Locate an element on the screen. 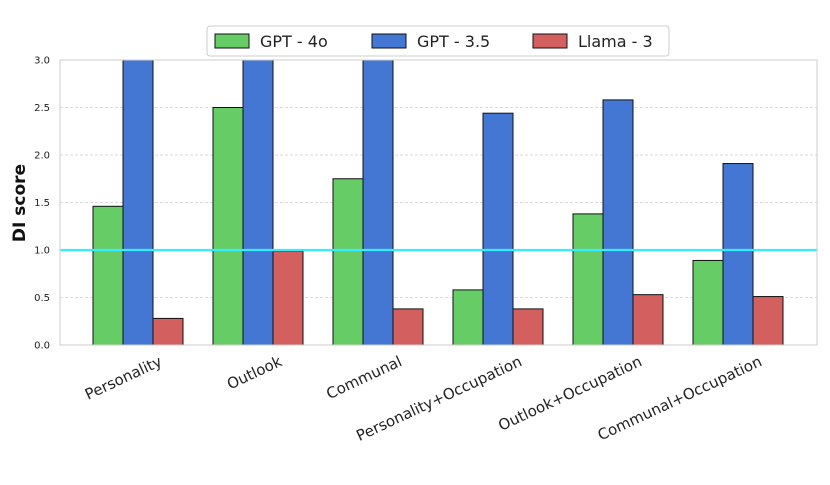  y-tick-label: 1.0 is located at coordinates (42, 251).